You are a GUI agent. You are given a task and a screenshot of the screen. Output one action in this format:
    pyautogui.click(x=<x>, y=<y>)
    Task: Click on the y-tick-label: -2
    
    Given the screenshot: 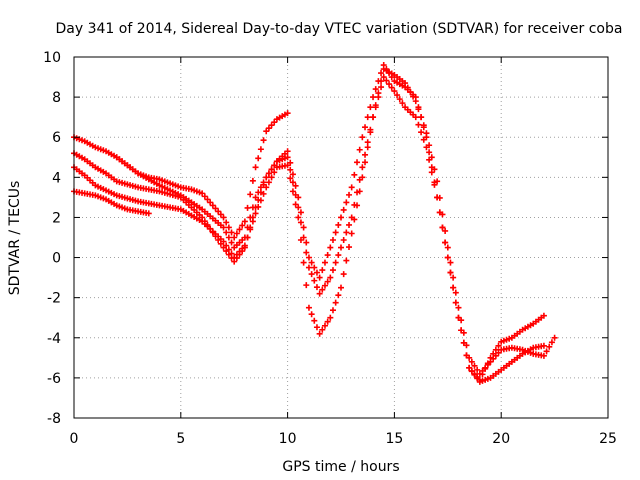 What is the action you would take?
    pyautogui.click(x=54, y=299)
    